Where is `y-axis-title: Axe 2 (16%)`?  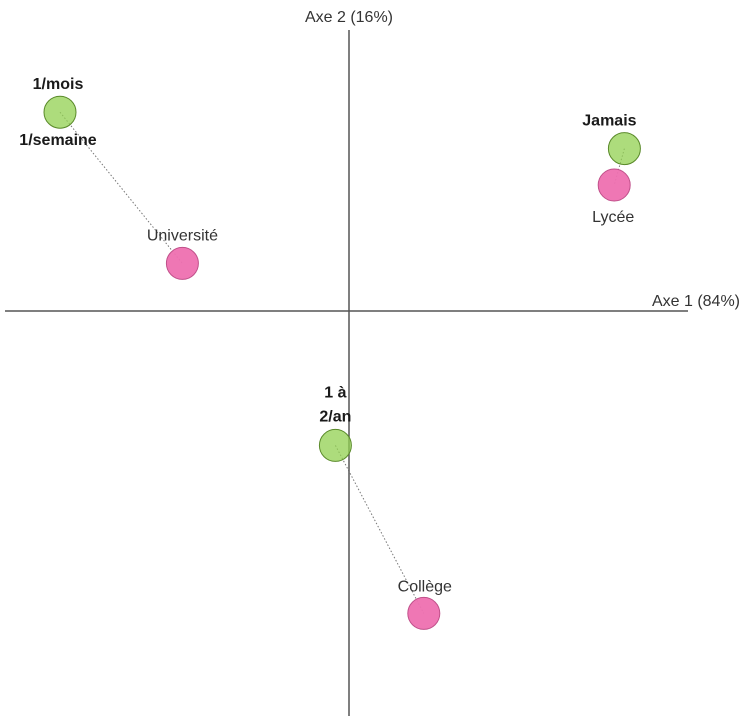
y-axis-title: Axe 2 (16%) is located at coordinates (349, 17).